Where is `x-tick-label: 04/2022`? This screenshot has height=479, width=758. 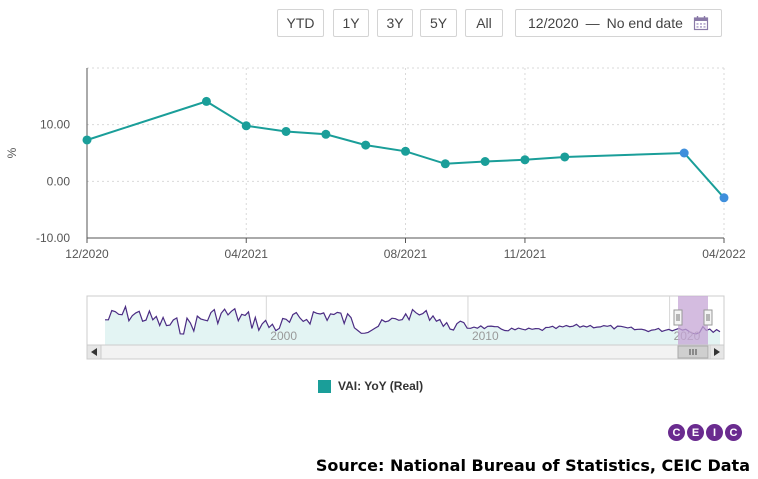 x-tick-label: 04/2022 is located at coordinates (724, 254).